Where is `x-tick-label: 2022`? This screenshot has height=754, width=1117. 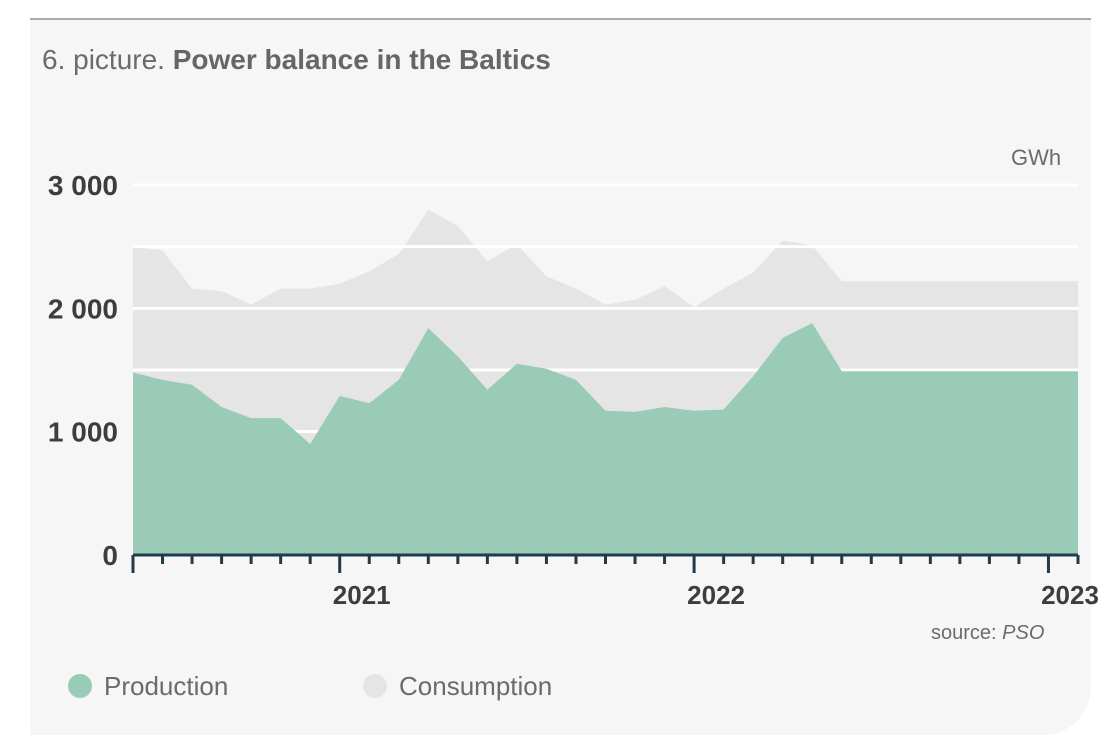
x-tick-label: 2022 is located at coordinates (716, 595).